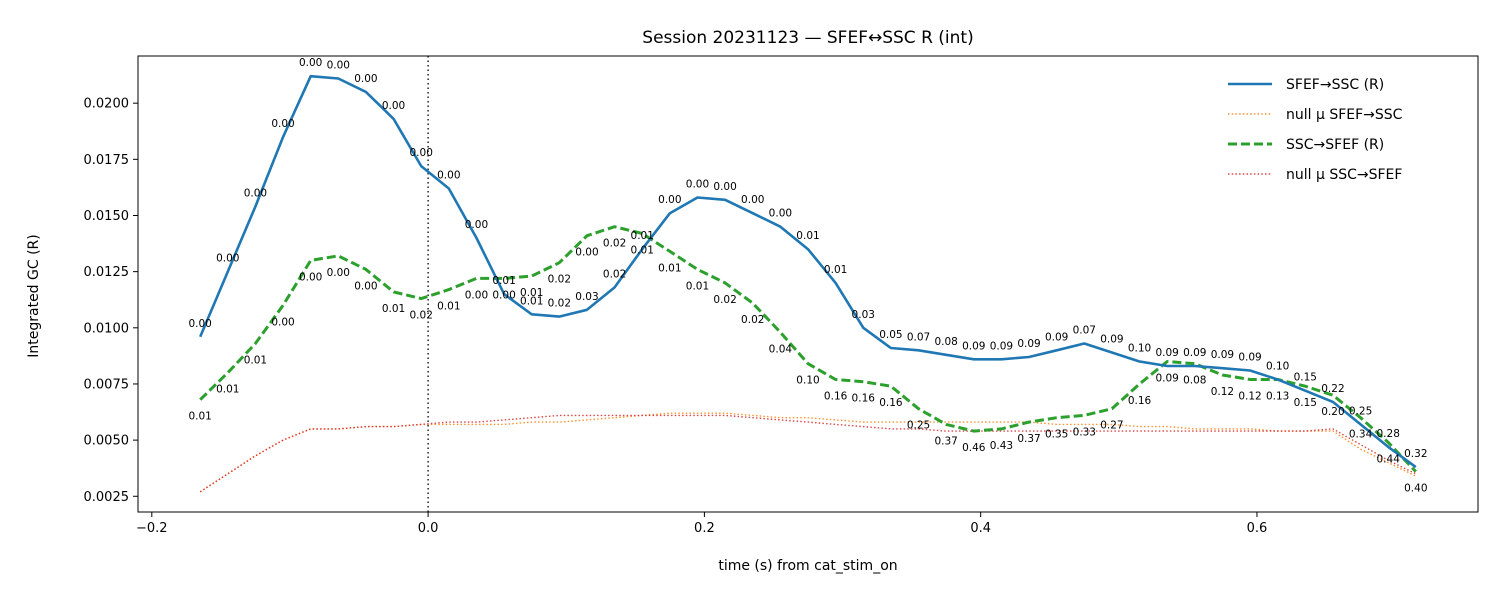 Image resolution: width=1500 pixels, height=600 pixels. I want to click on pvalue-label-ssc-sfef: 0.04, so click(781, 349).